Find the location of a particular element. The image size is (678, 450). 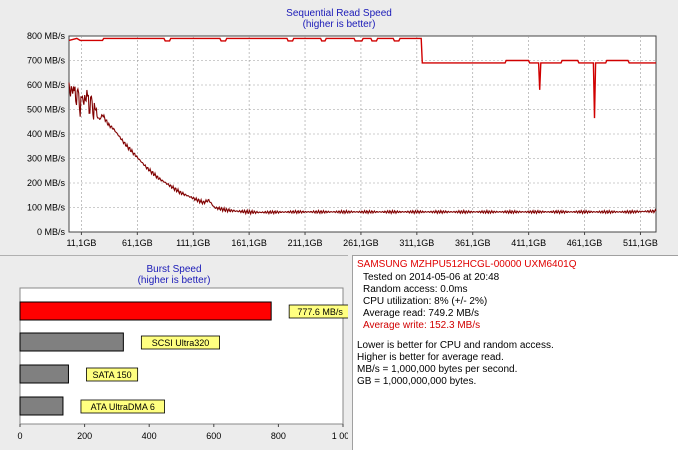

burst-x-tick-label: 0 is located at coordinates (19, 436).